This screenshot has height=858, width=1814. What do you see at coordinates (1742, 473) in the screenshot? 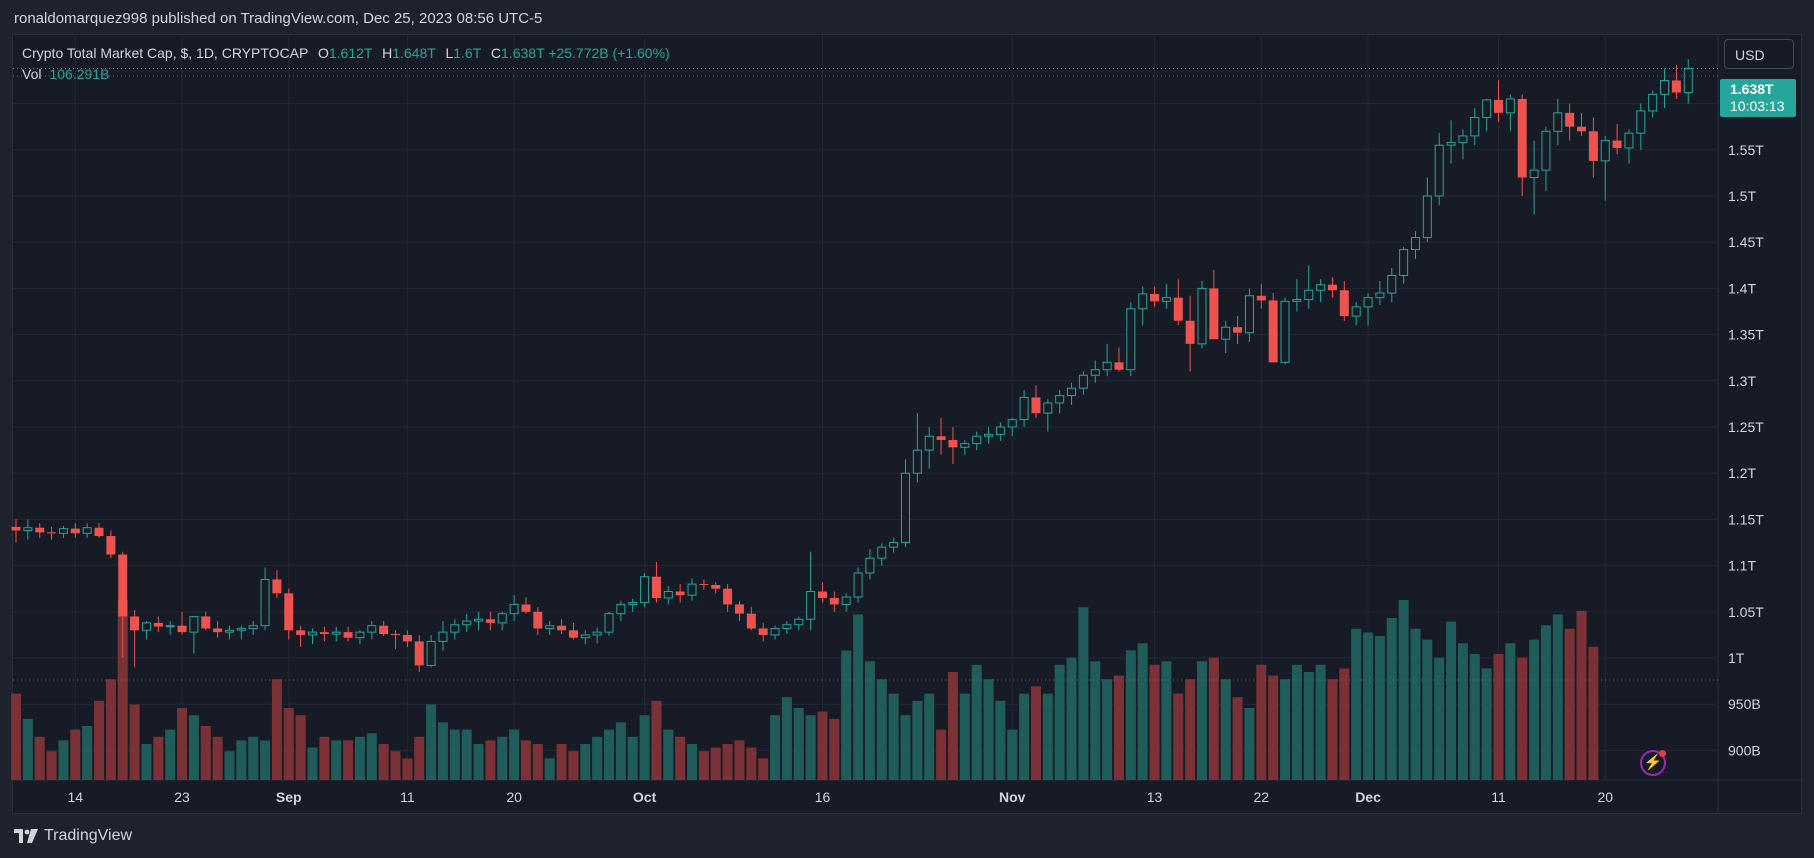
I see `y-tick-label: 1.2T` at bounding box center [1742, 473].